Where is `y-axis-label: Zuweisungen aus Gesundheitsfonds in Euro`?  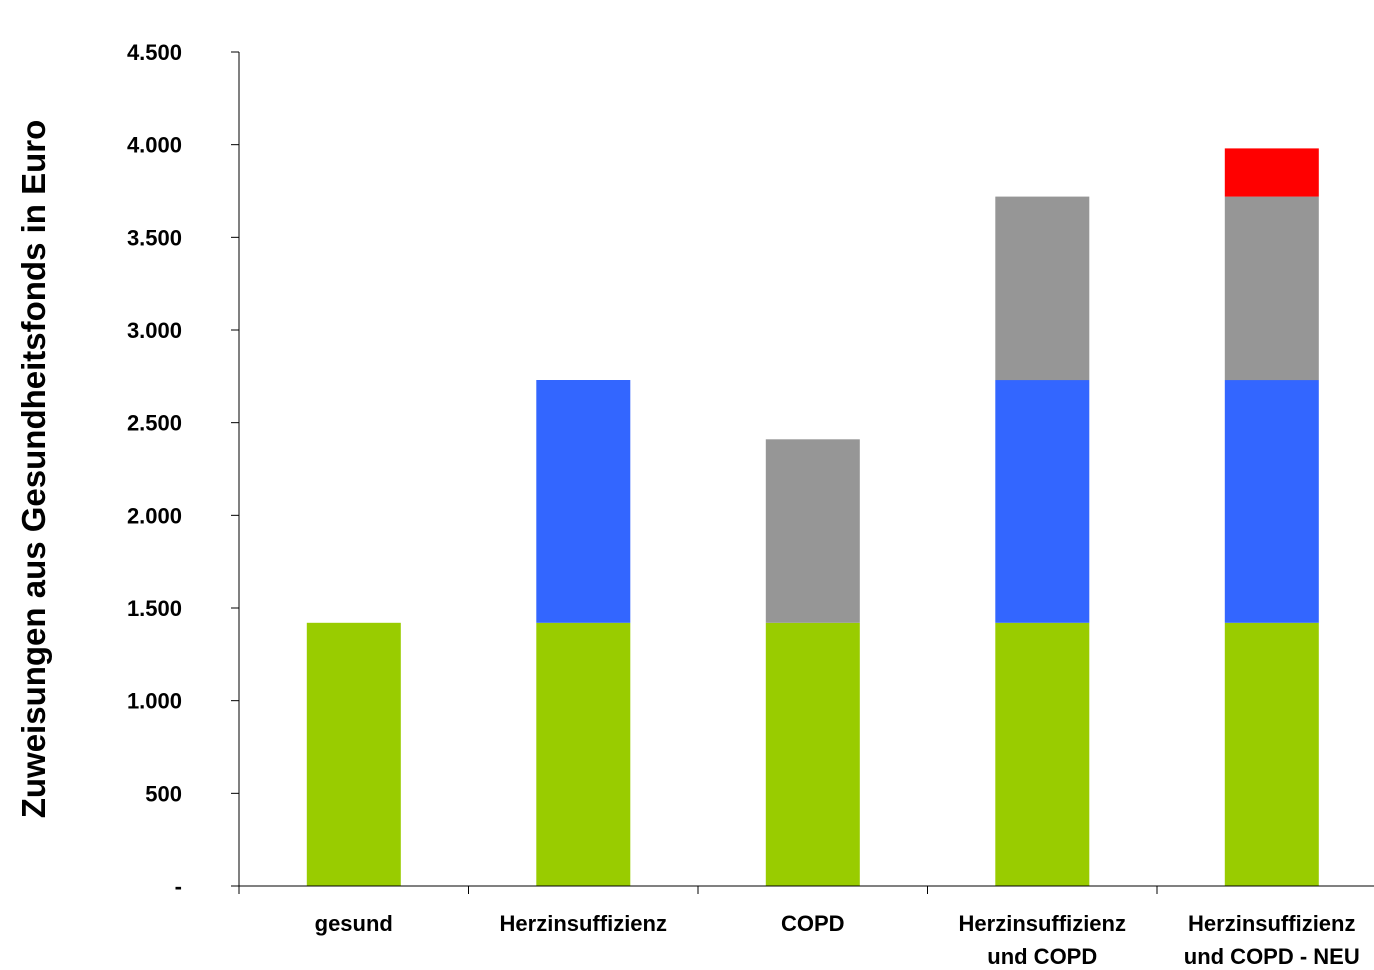 y-axis-label: Zuweisungen aus Gesundheitsfonds in Euro is located at coordinates (33, 469).